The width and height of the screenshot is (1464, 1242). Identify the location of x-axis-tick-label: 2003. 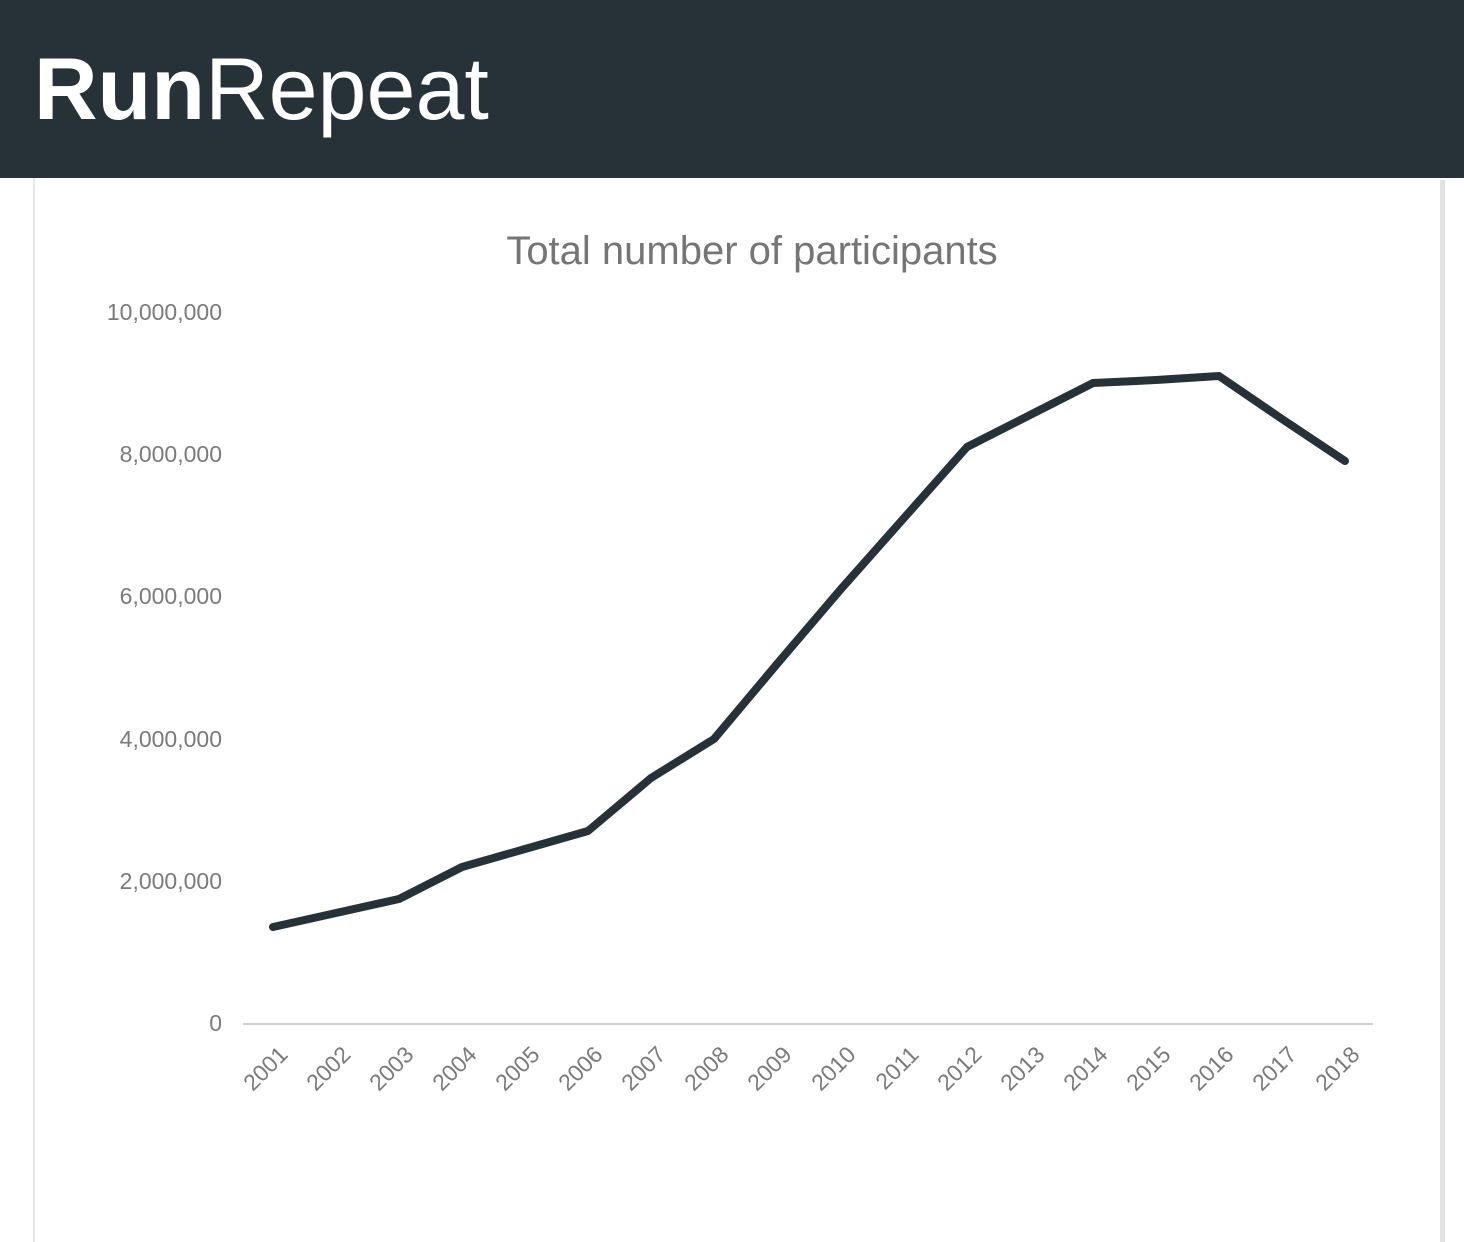
(391, 1068).